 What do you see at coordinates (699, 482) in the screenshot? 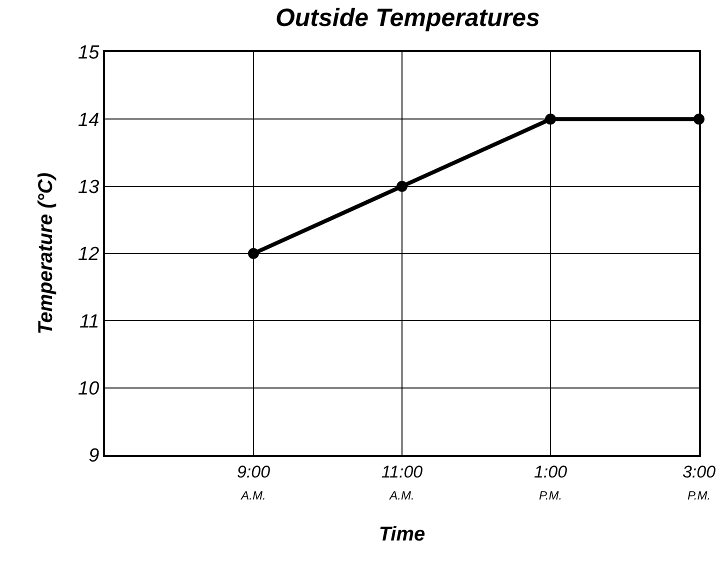
I see `x-tick-label: 3:00 P.M.` at bounding box center [699, 482].